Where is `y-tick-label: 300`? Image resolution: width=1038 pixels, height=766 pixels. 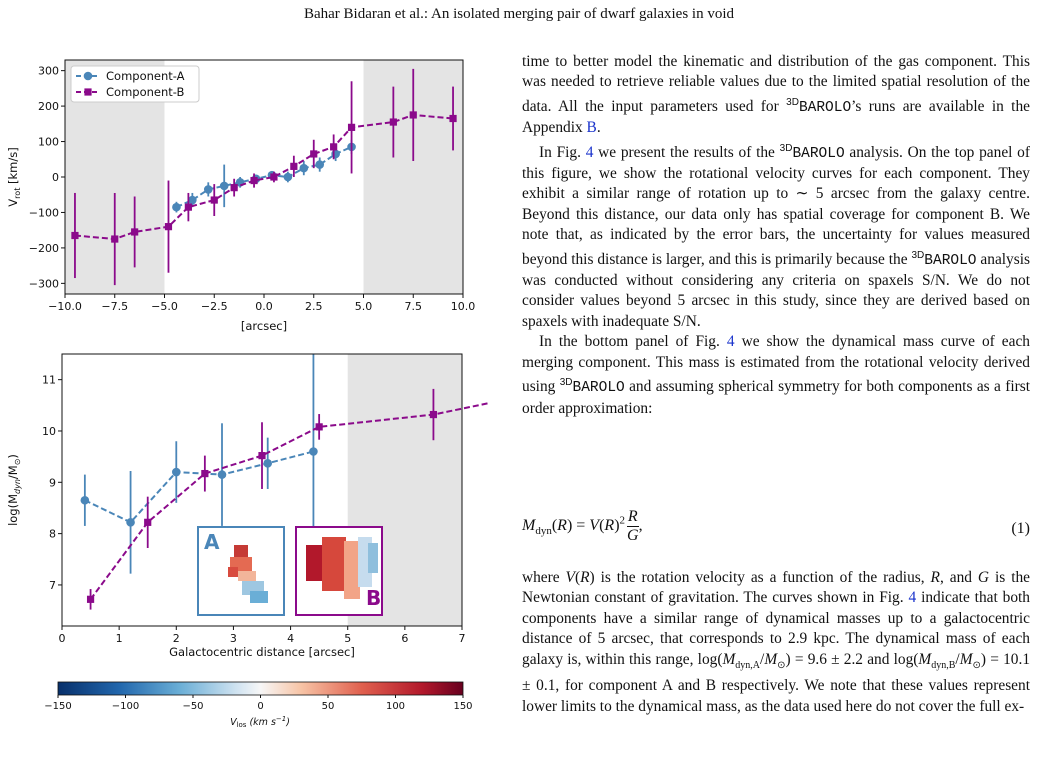 y-tick-label: 300 is located at coordinates (48, 71).